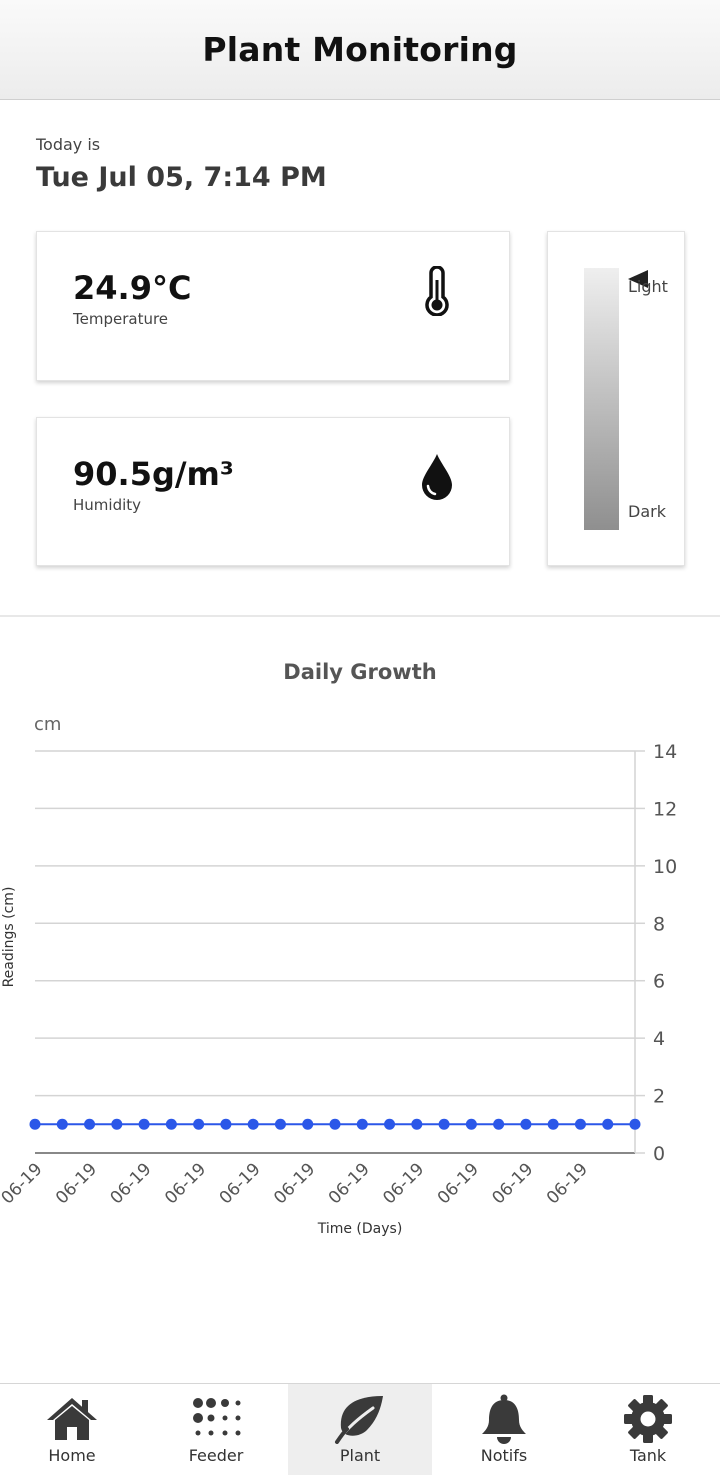 Image resolution: width=720 pixels, height=1475 pixels. I want to click on app-header: Plant Monitoring, so click(360, 50).